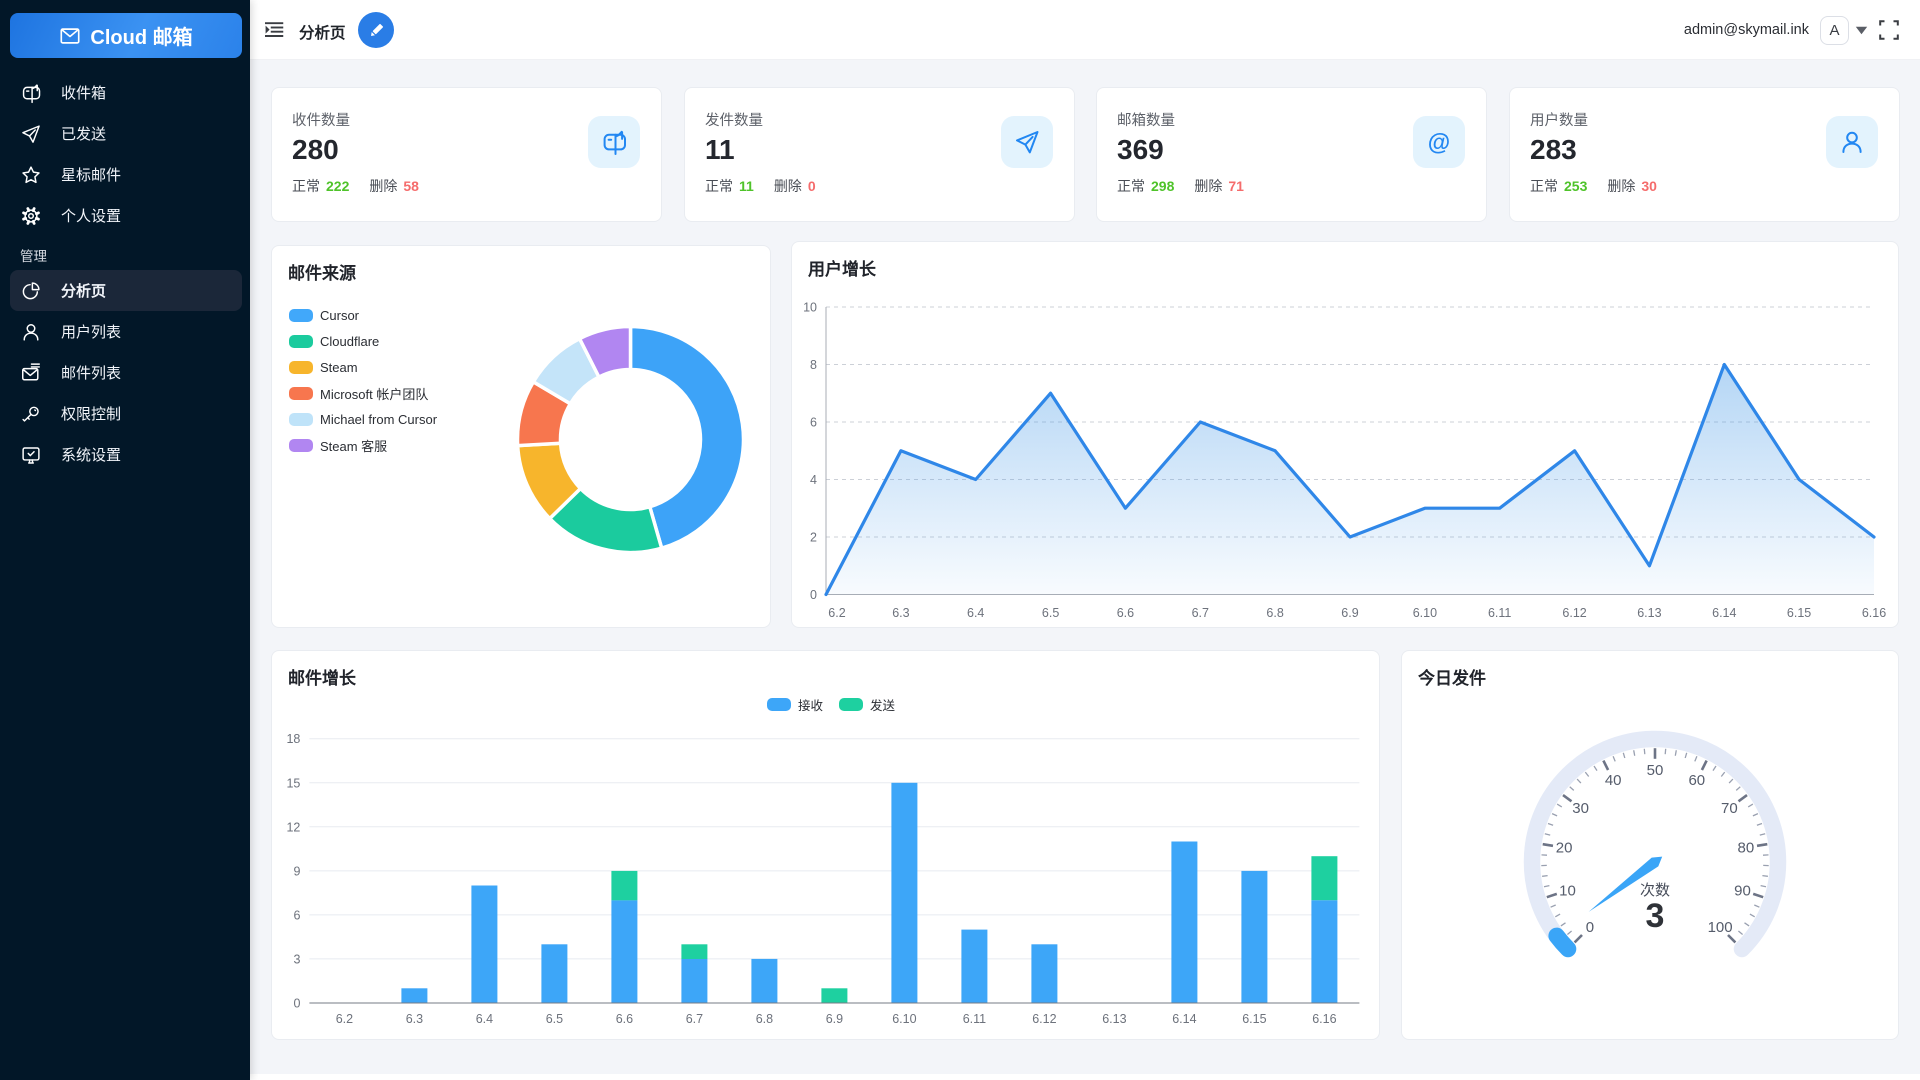 This screenshot has height=1080, width=1920. Describe the element at coordinates (1580, 808) in the screenshot. I see `svg-text: 30` at that location.